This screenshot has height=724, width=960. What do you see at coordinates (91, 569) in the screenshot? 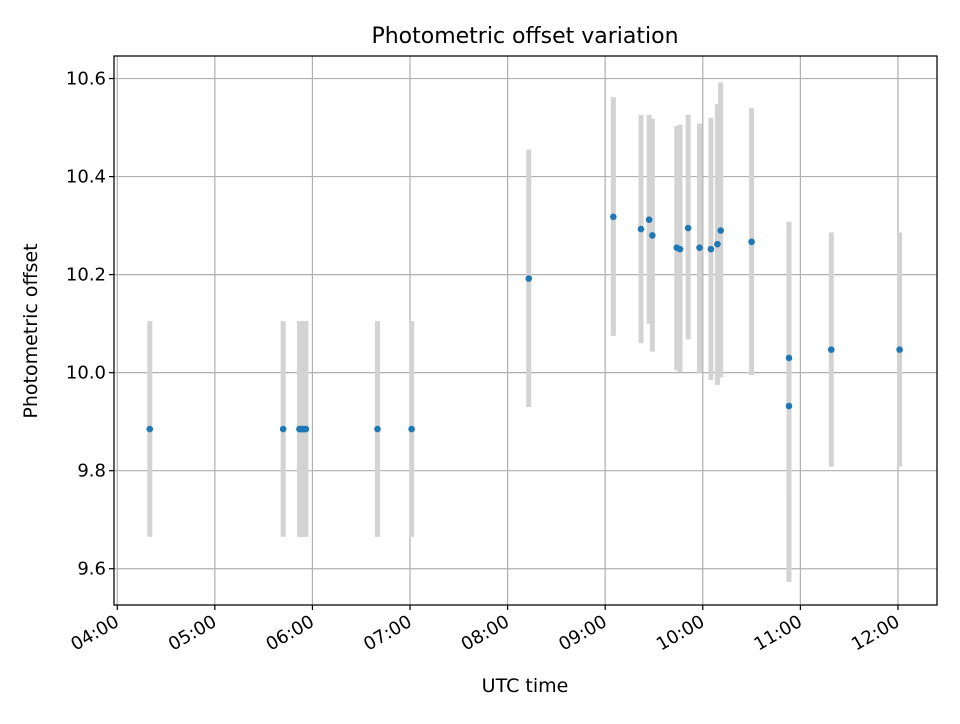
I see `y-tick-label: 9.6` at bounding box center [91, 569].